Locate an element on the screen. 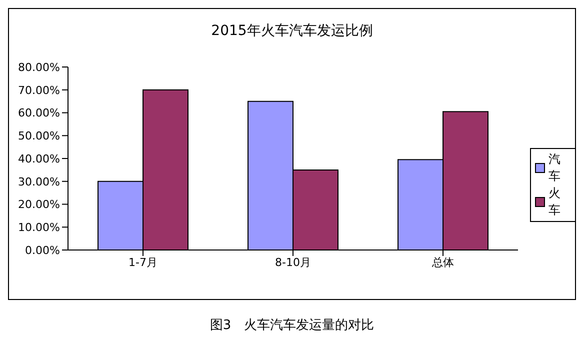 The width and height of the screenshot is (584, 345). y-tick-label: 30.00% is located at coordinates (39, 181).